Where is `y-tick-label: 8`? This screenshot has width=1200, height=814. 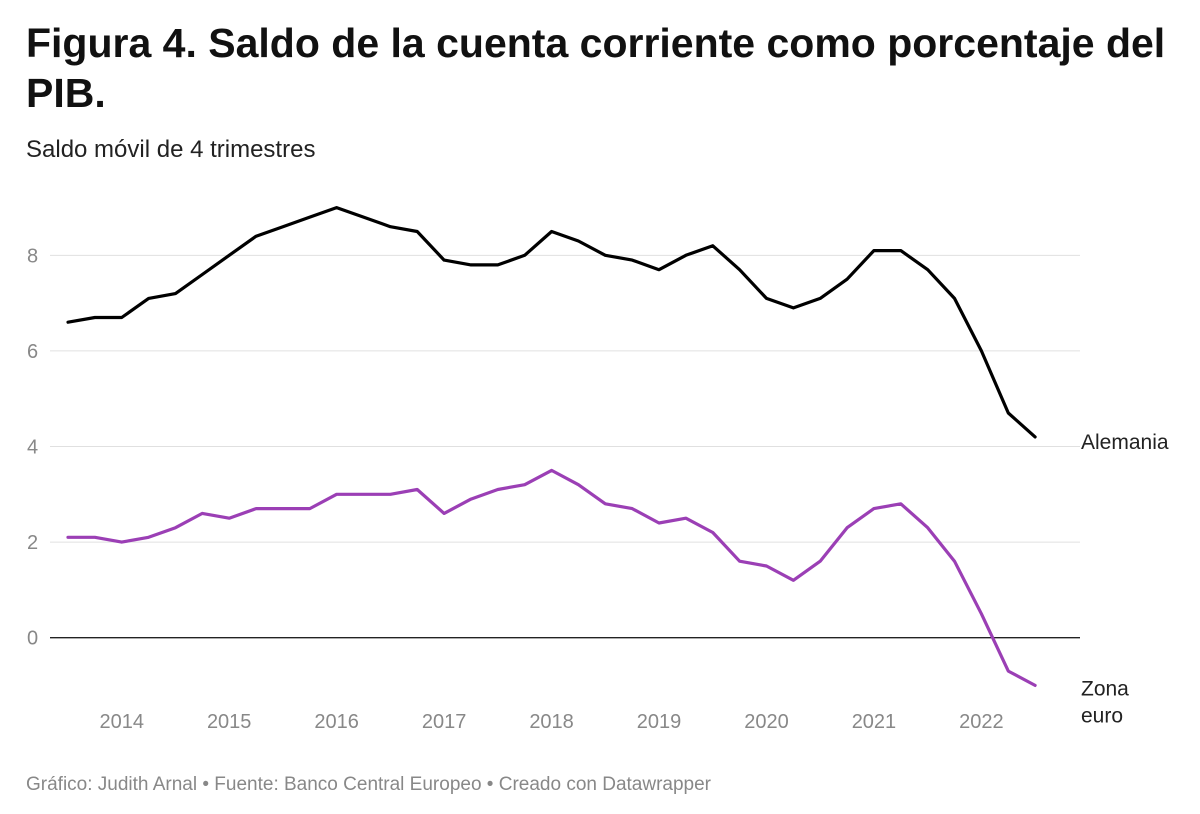
y-tick-label: 8 is located at coordinates (32, 256).